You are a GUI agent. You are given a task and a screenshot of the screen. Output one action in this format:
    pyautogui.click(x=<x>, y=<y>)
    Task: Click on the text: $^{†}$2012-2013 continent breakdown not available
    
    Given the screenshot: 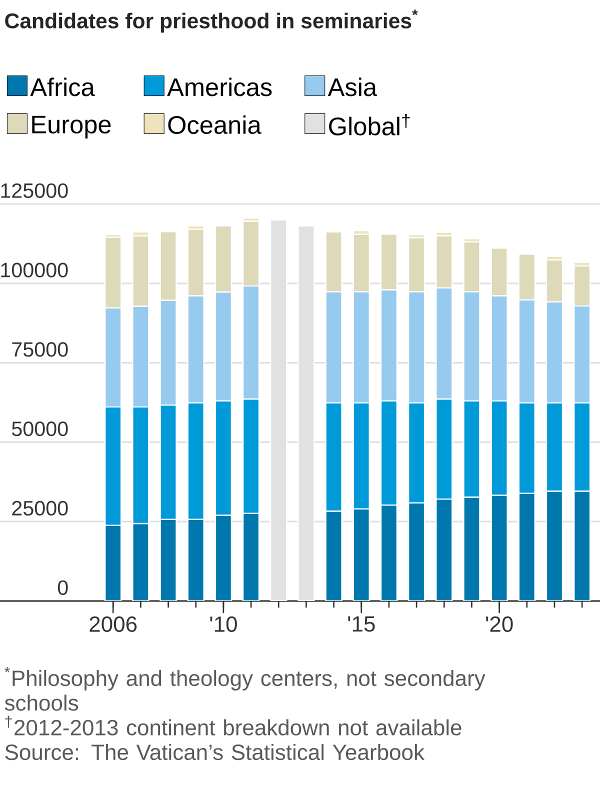 What is the action you would take?
    pyautogui.click(x=233, y=726)
    